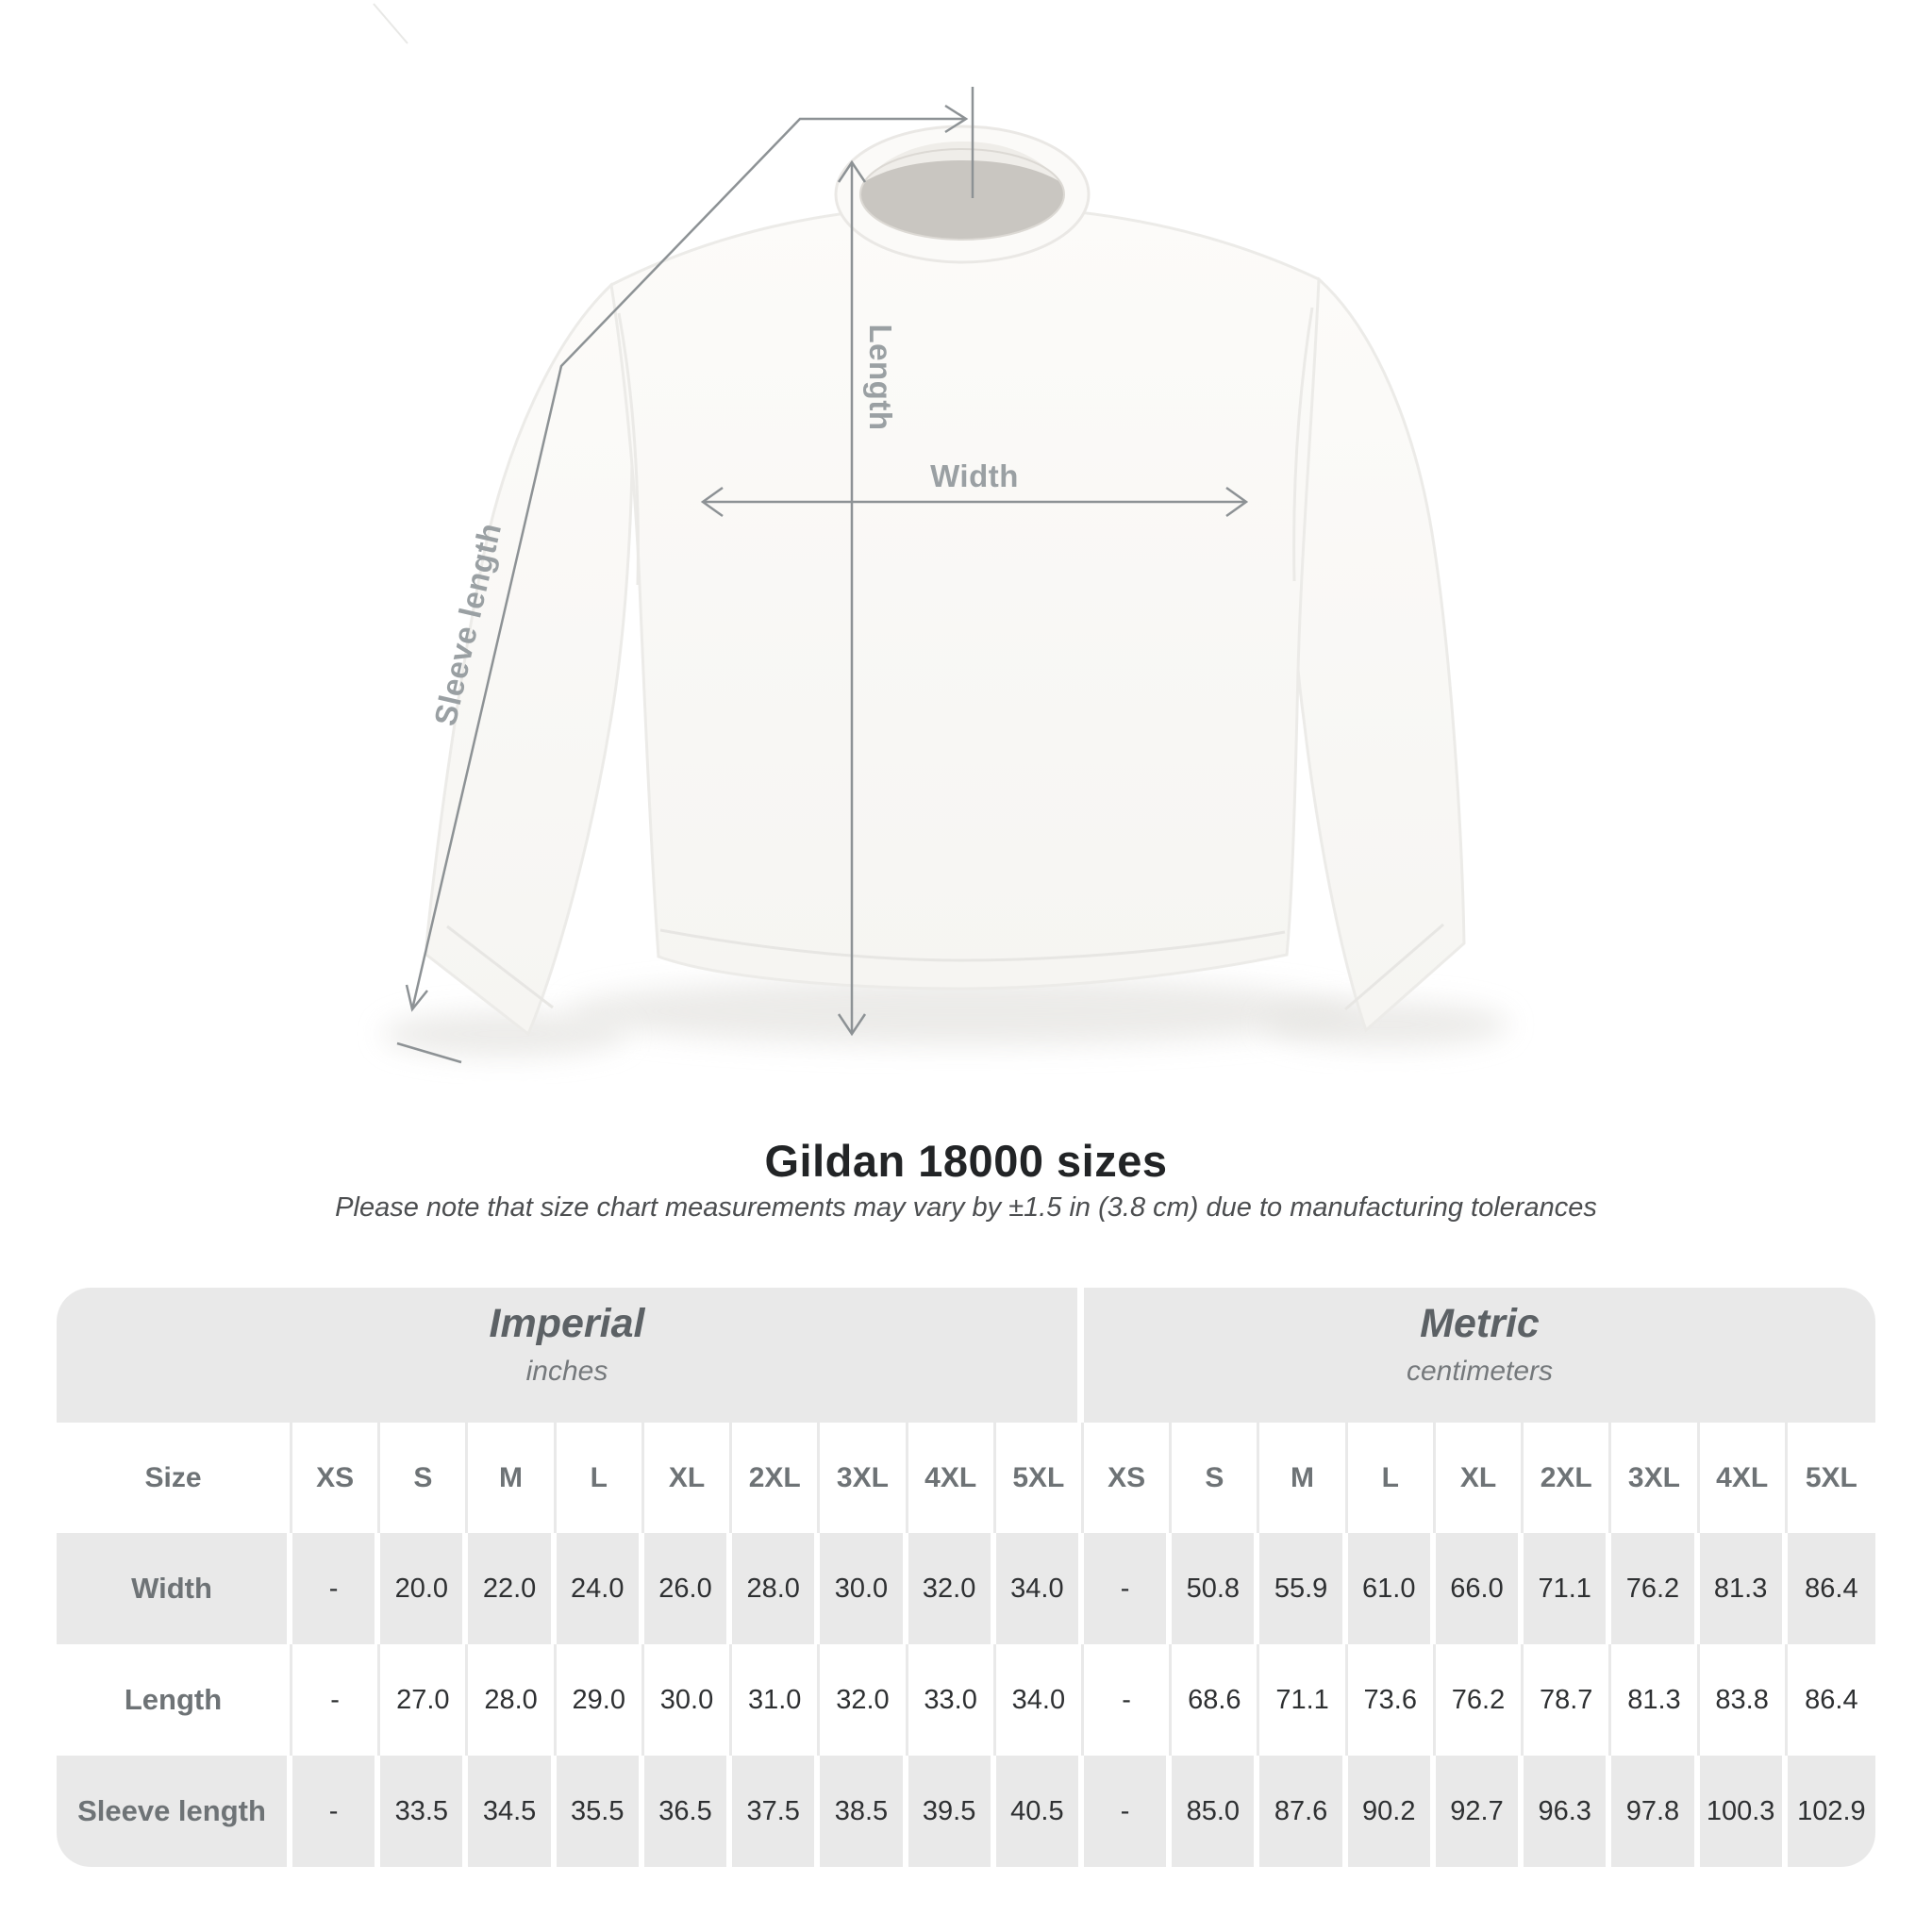 The width and height of the screenshot is (1932, 1932). Describe the element at coordinates (952, 1700) in the screenshot. I see `size-cell: 33.0` at that location.